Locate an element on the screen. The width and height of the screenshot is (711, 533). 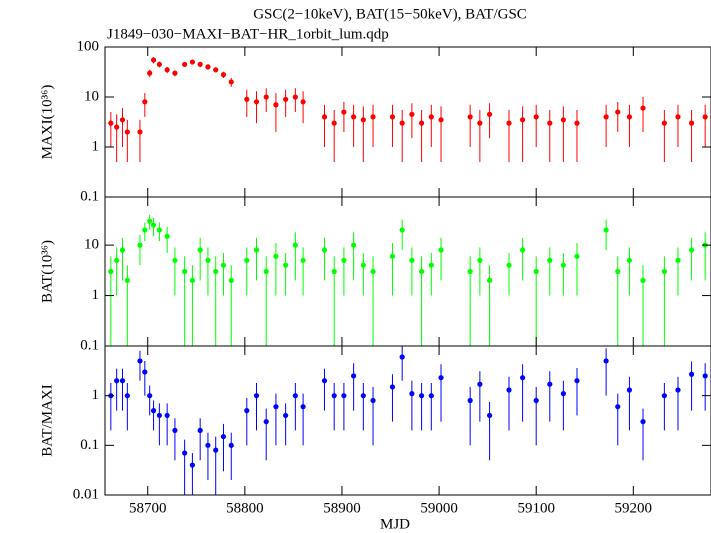
x-tick-label: 58900 is located at coordinates (342, 508).